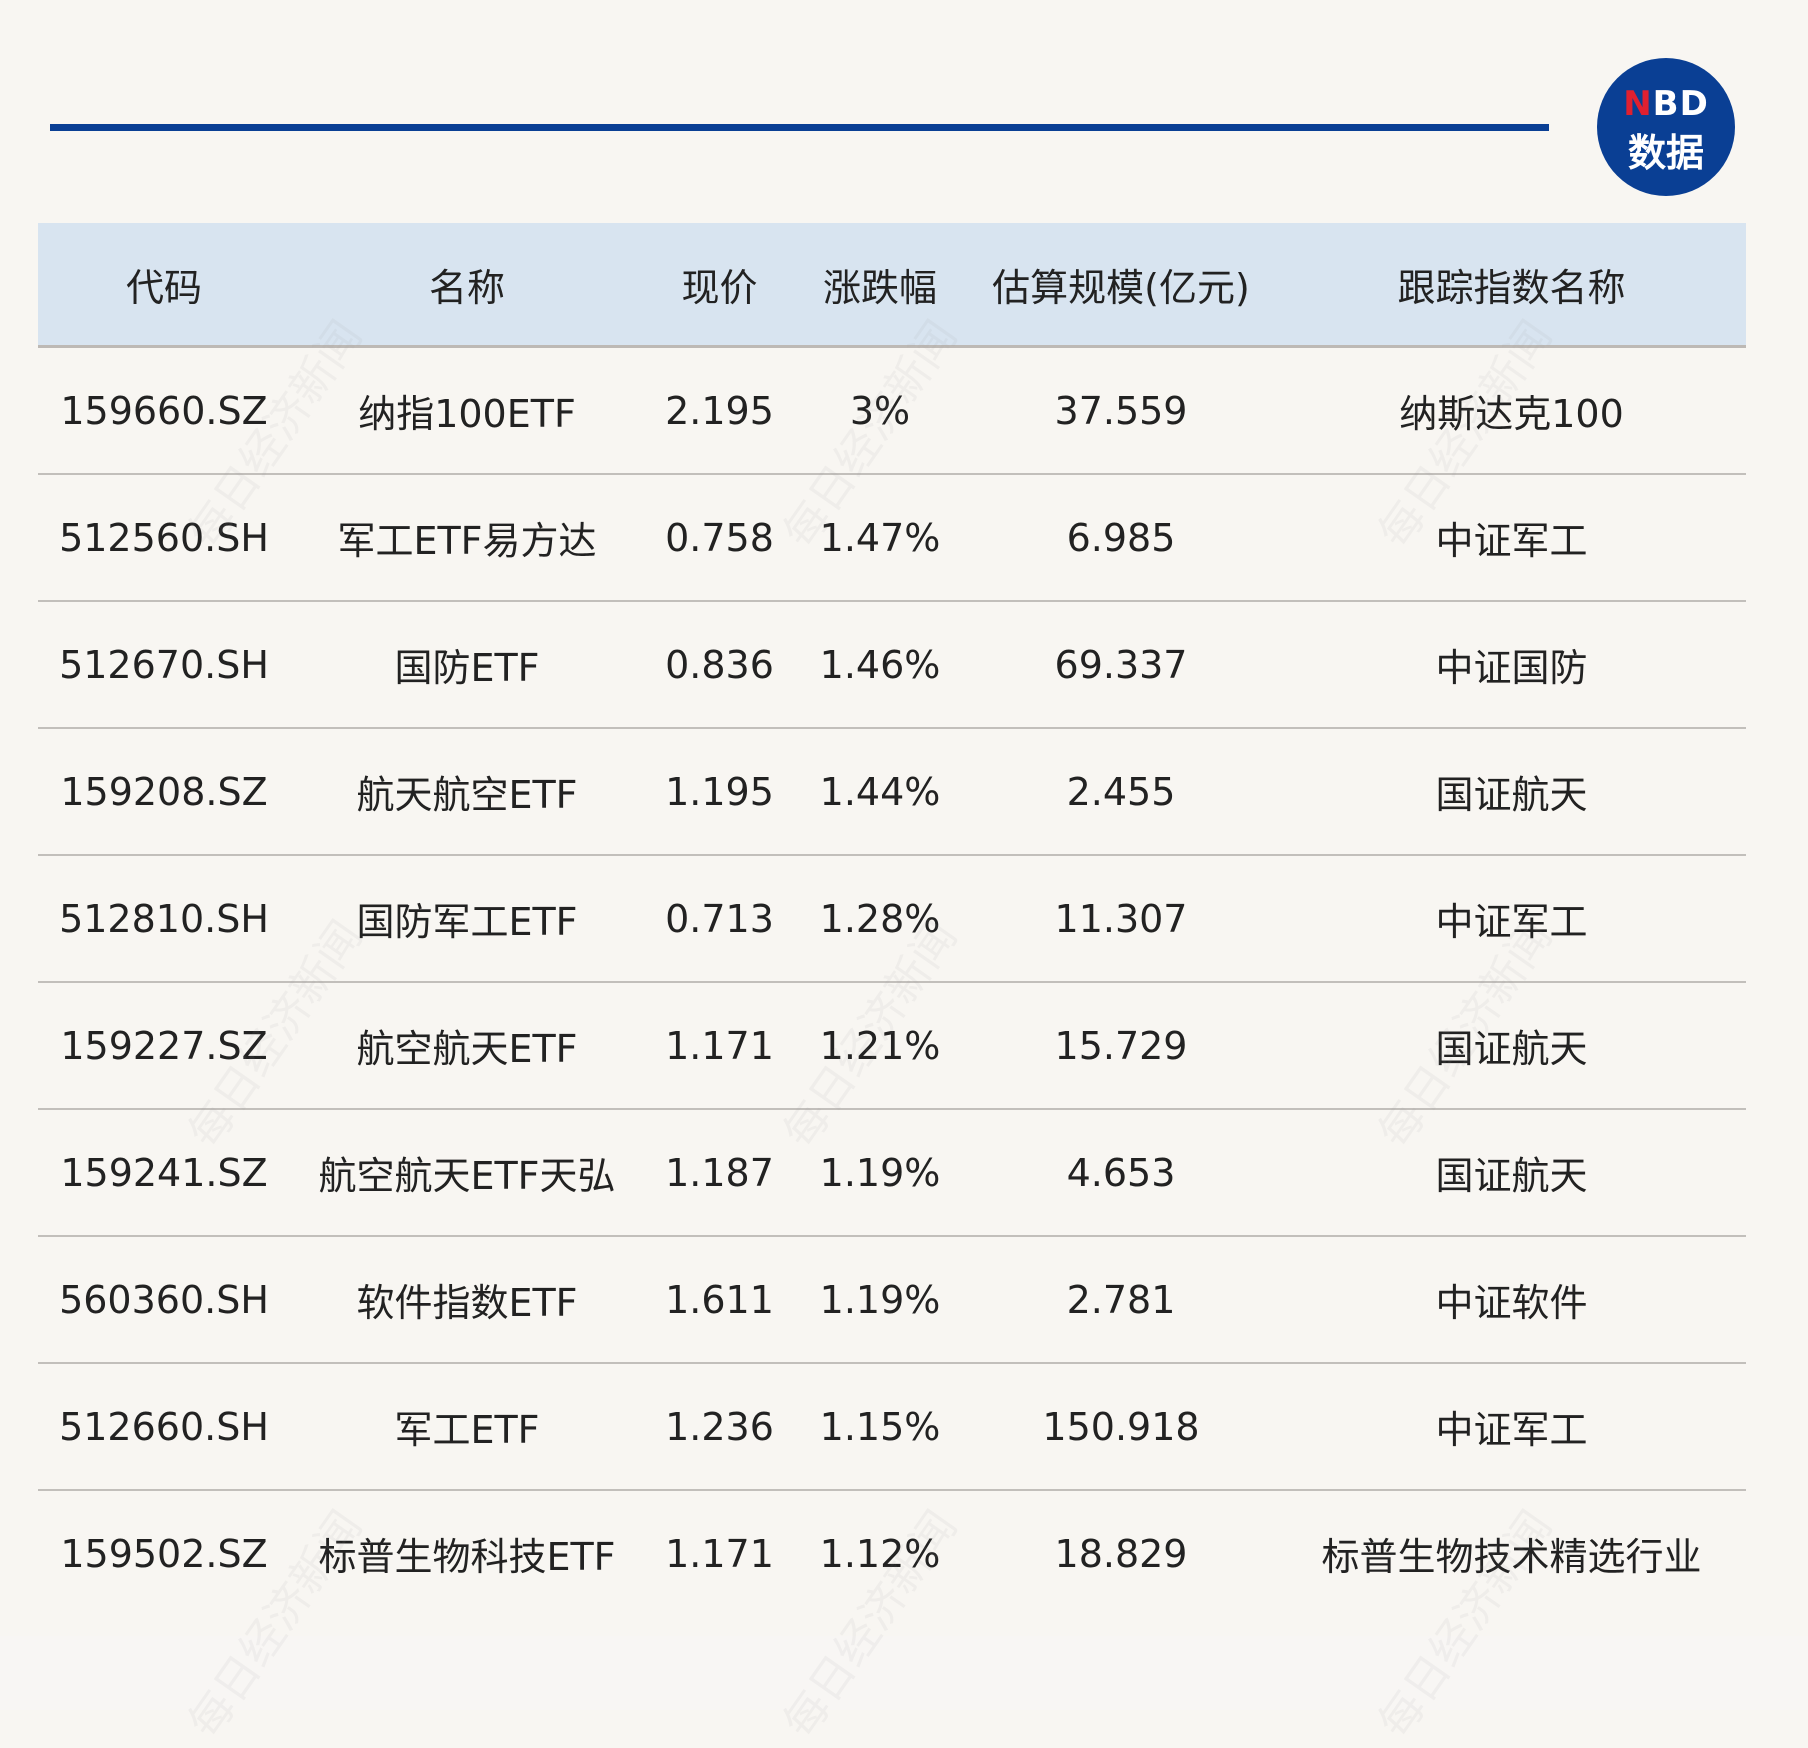  Describe the element at coordinates (467, 538) in the screenshot. I see `cell-name: 军工ETF易方达` at that location.